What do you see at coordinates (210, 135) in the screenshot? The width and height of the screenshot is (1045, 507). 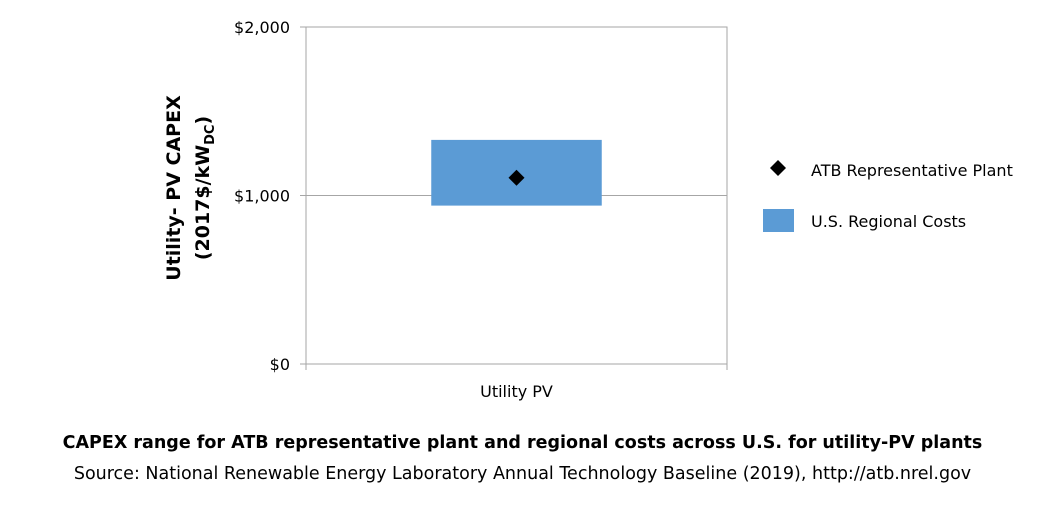 I see `y-axis-label-unit-sub: DC` at bounding box center [210, 135].